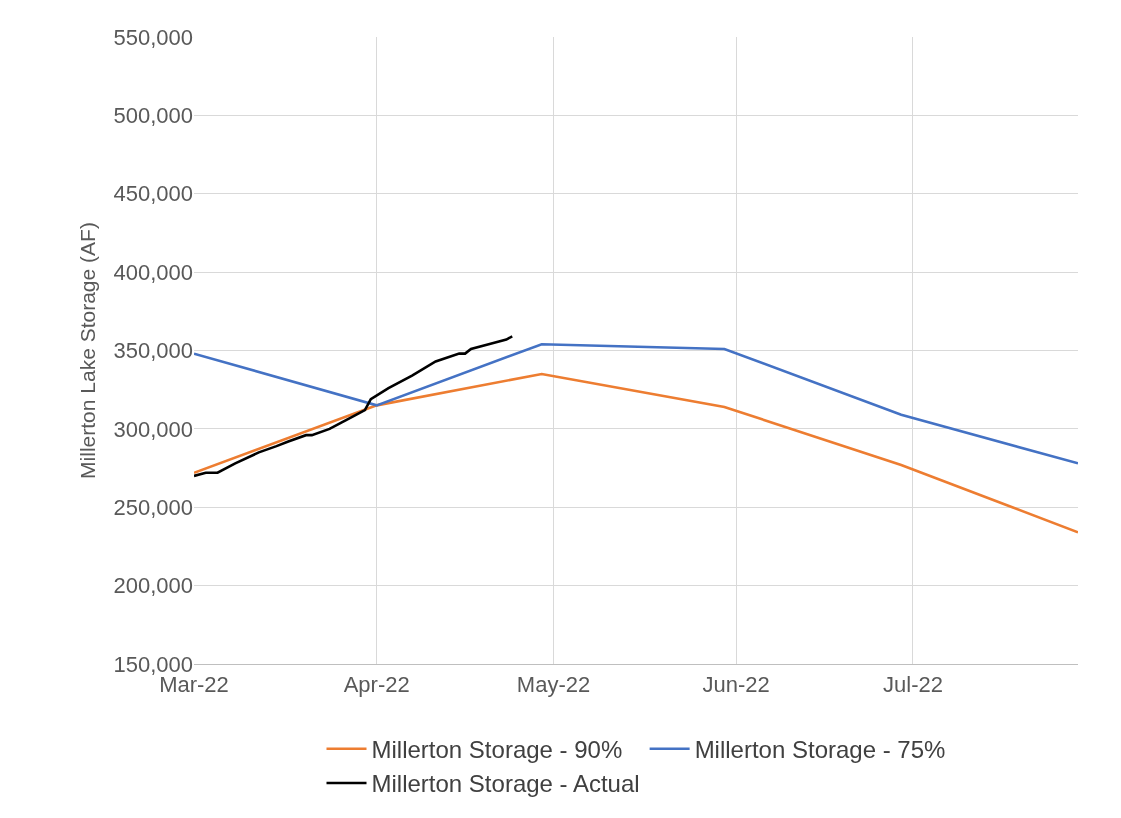  What do you see at coordinates (553, 684) in the screenshot?
I see `x-tick-label: May-22` at bounding box center [553, 684].